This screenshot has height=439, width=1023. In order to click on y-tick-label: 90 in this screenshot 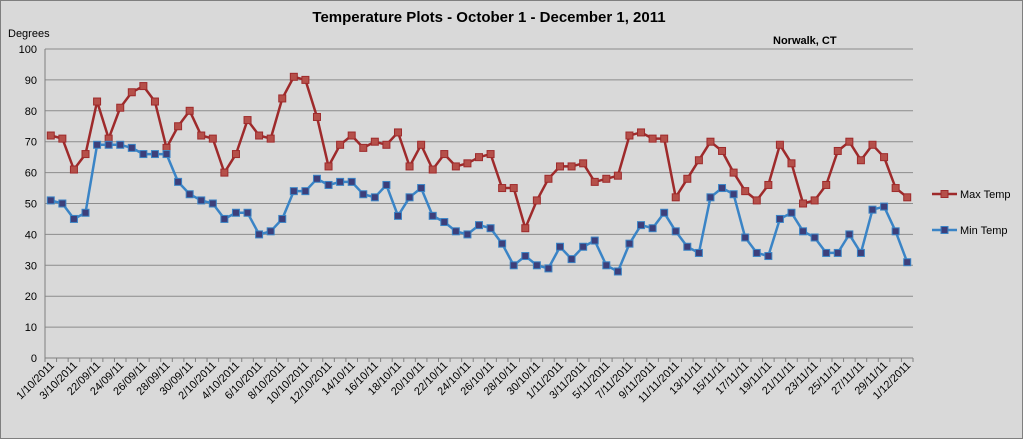, I will do `click(31, 81)`.